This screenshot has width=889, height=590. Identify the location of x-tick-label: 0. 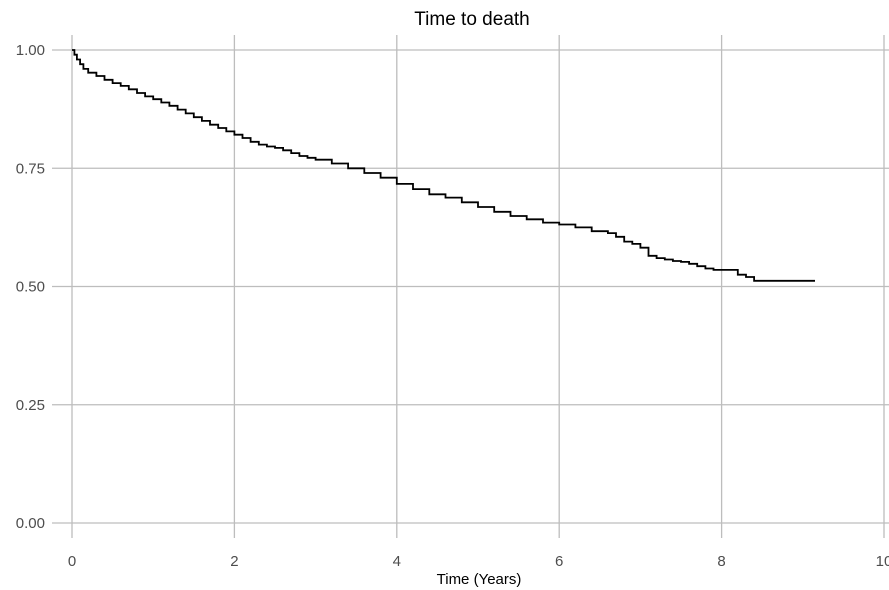
(72, 561).